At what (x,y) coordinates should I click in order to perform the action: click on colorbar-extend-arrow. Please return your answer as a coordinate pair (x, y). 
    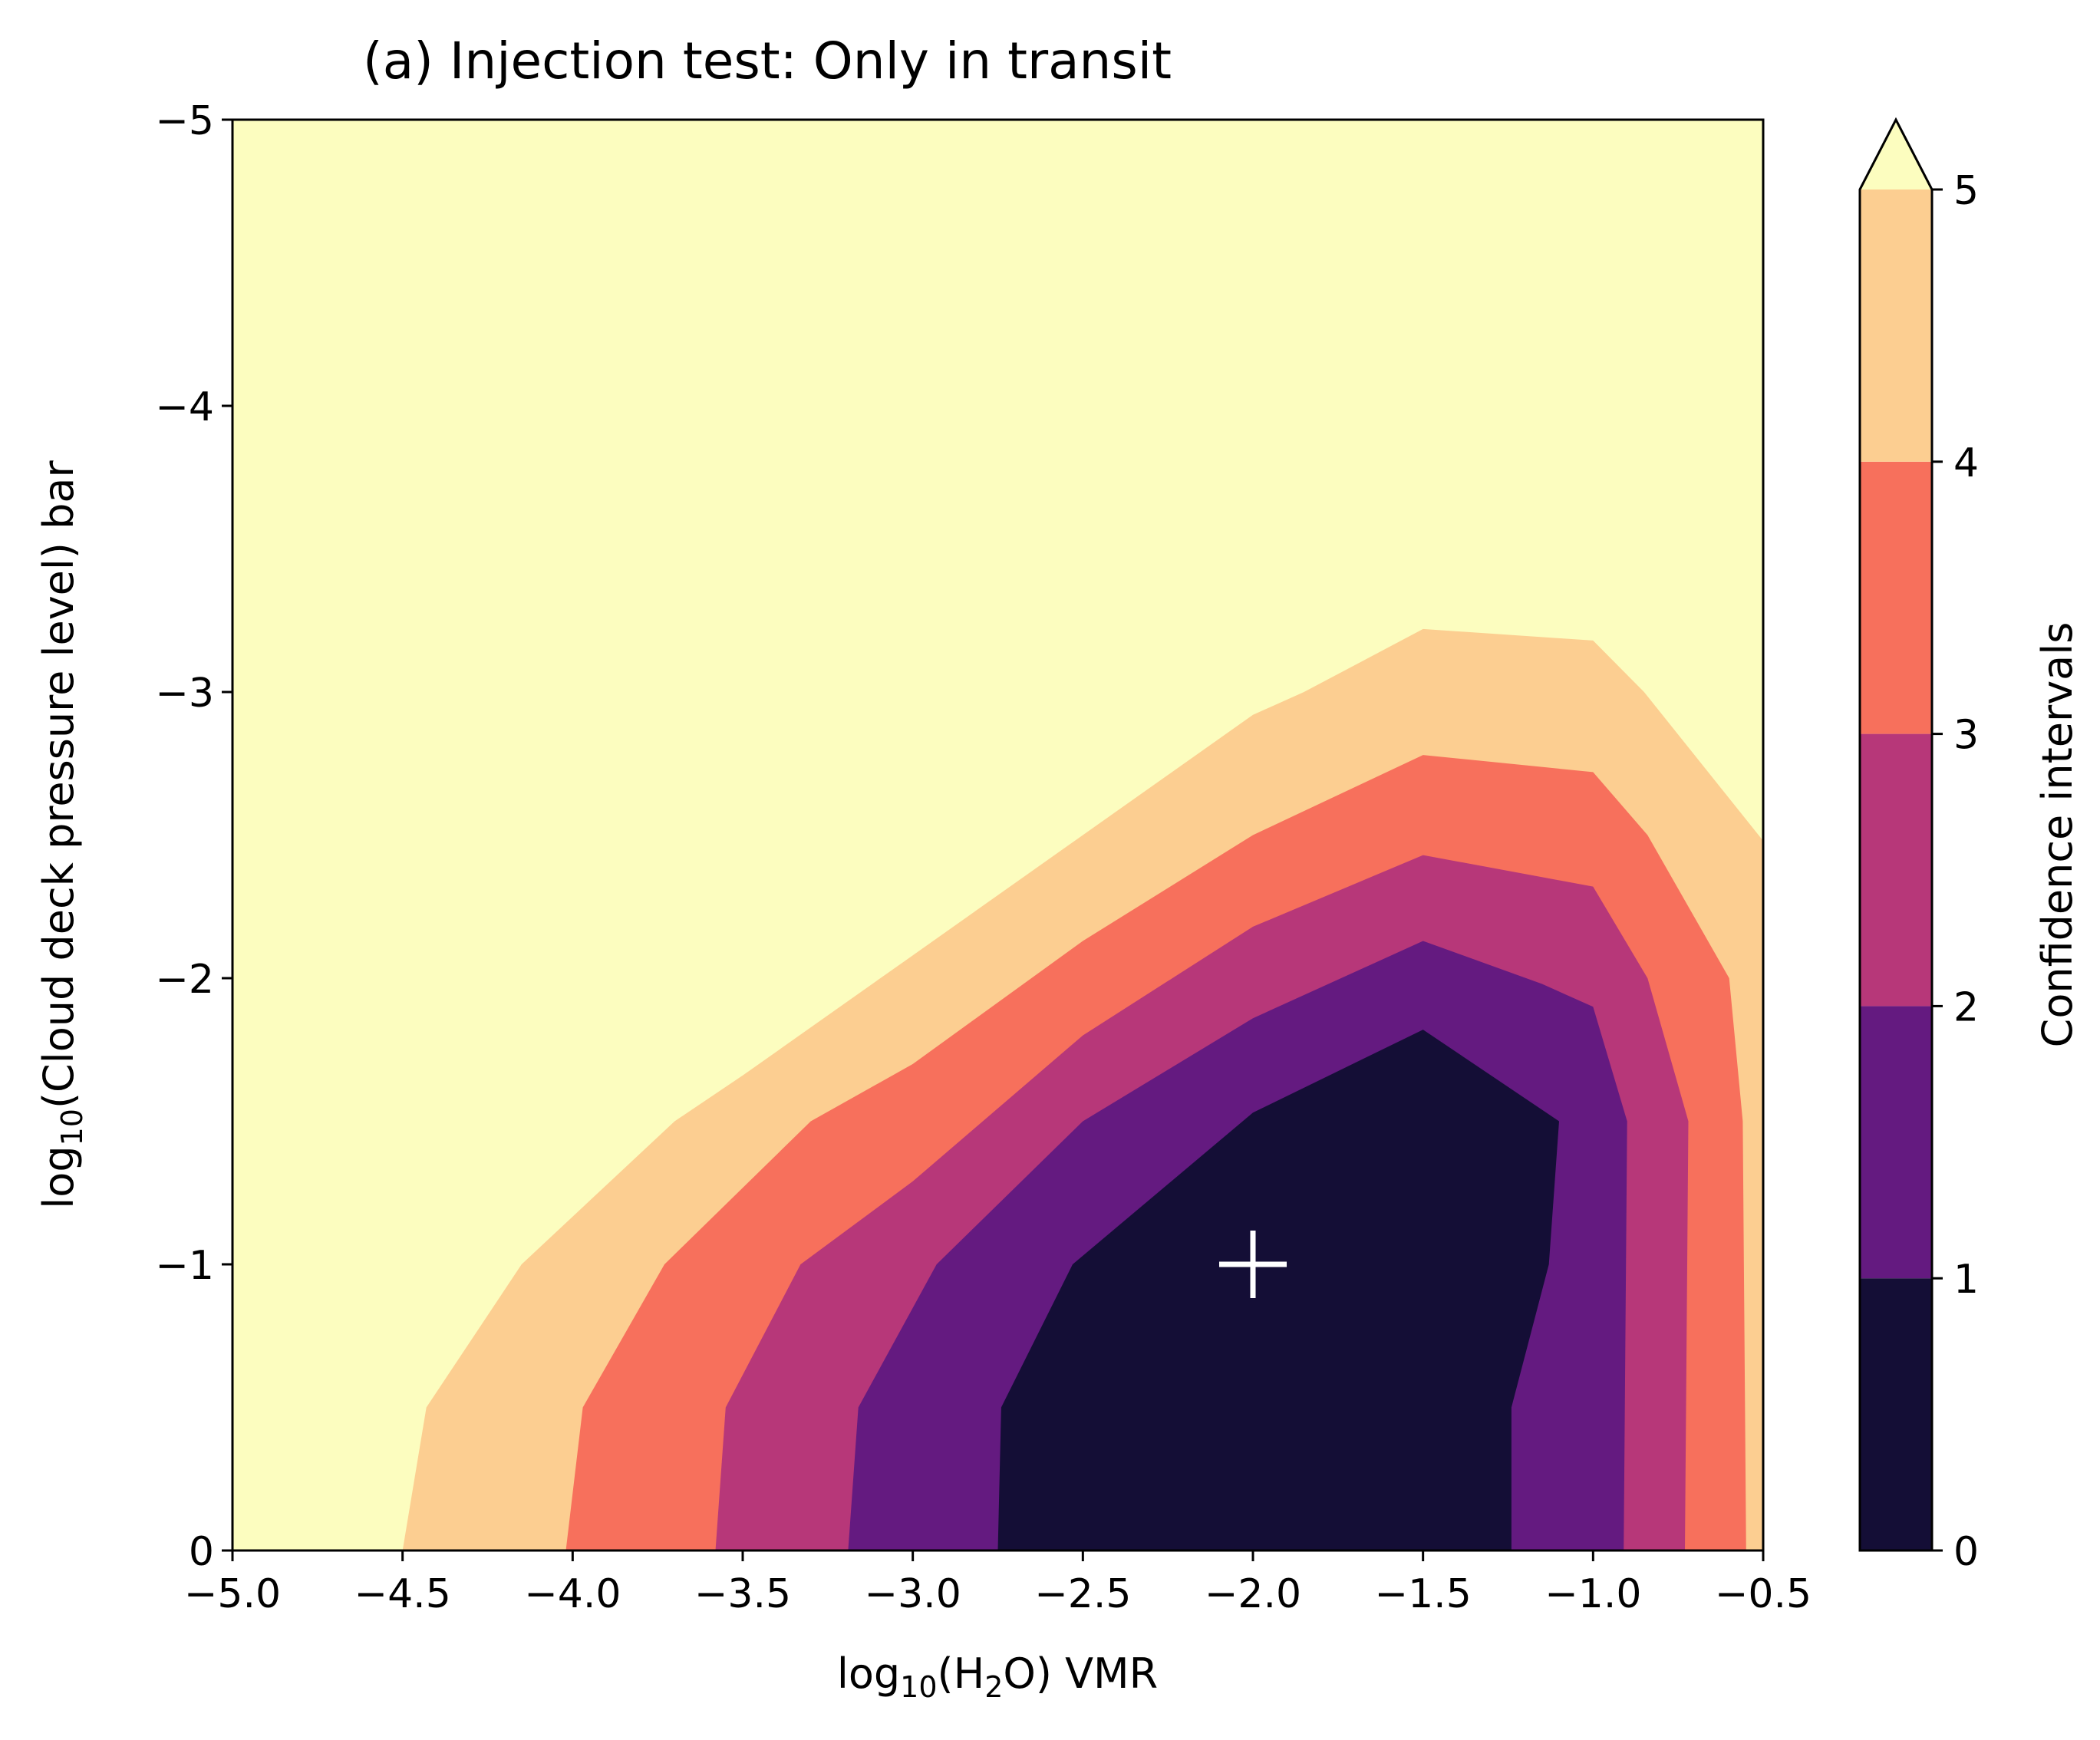
    Looking at the image, I should click on (1896, 154).